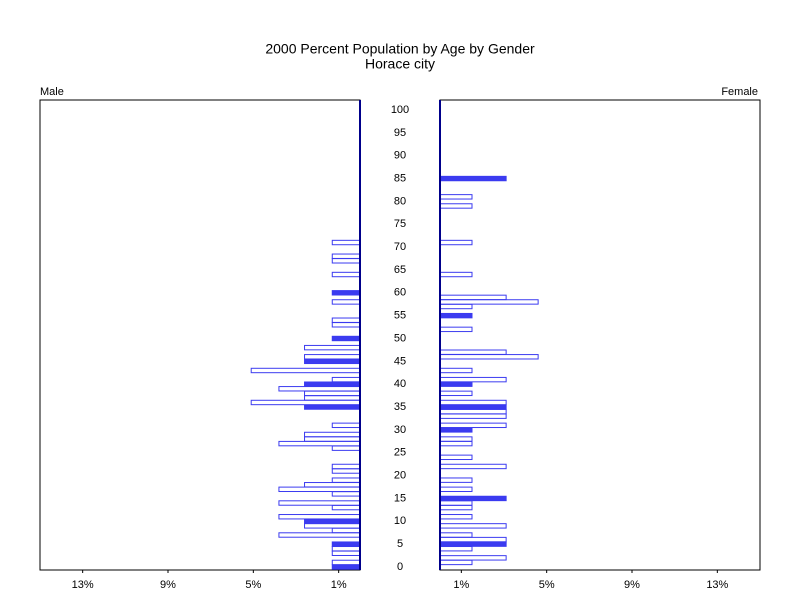  Describe the element at coordinates (400, 247) in the screenshot. I see `y-tick-label: 70` at that location.